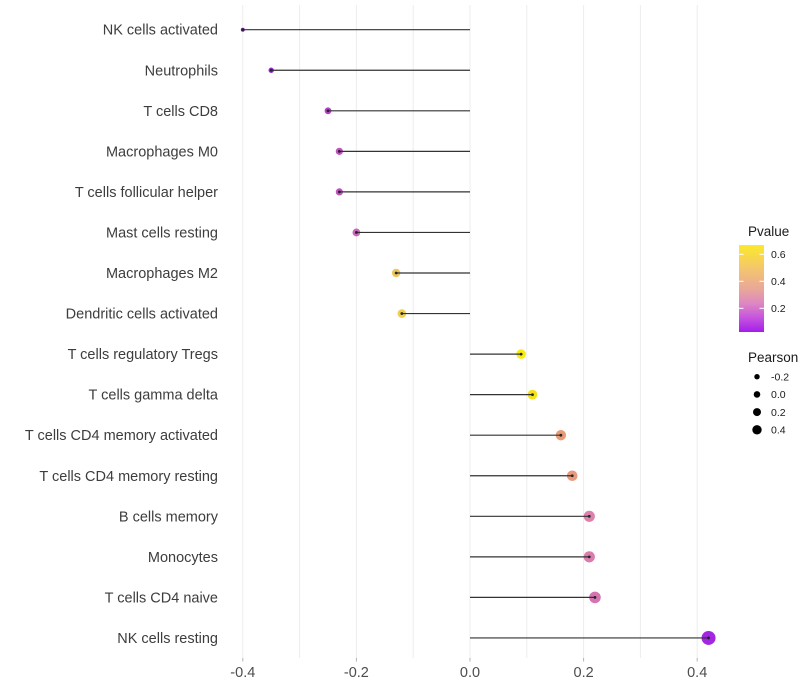 The width and height of the screenshot is (800, 700). What do you see at coordinates (143, 355) in the screenshot?
I see `y-axis-label: T cells regulatory Tregs` at bounding box center [143, 355].